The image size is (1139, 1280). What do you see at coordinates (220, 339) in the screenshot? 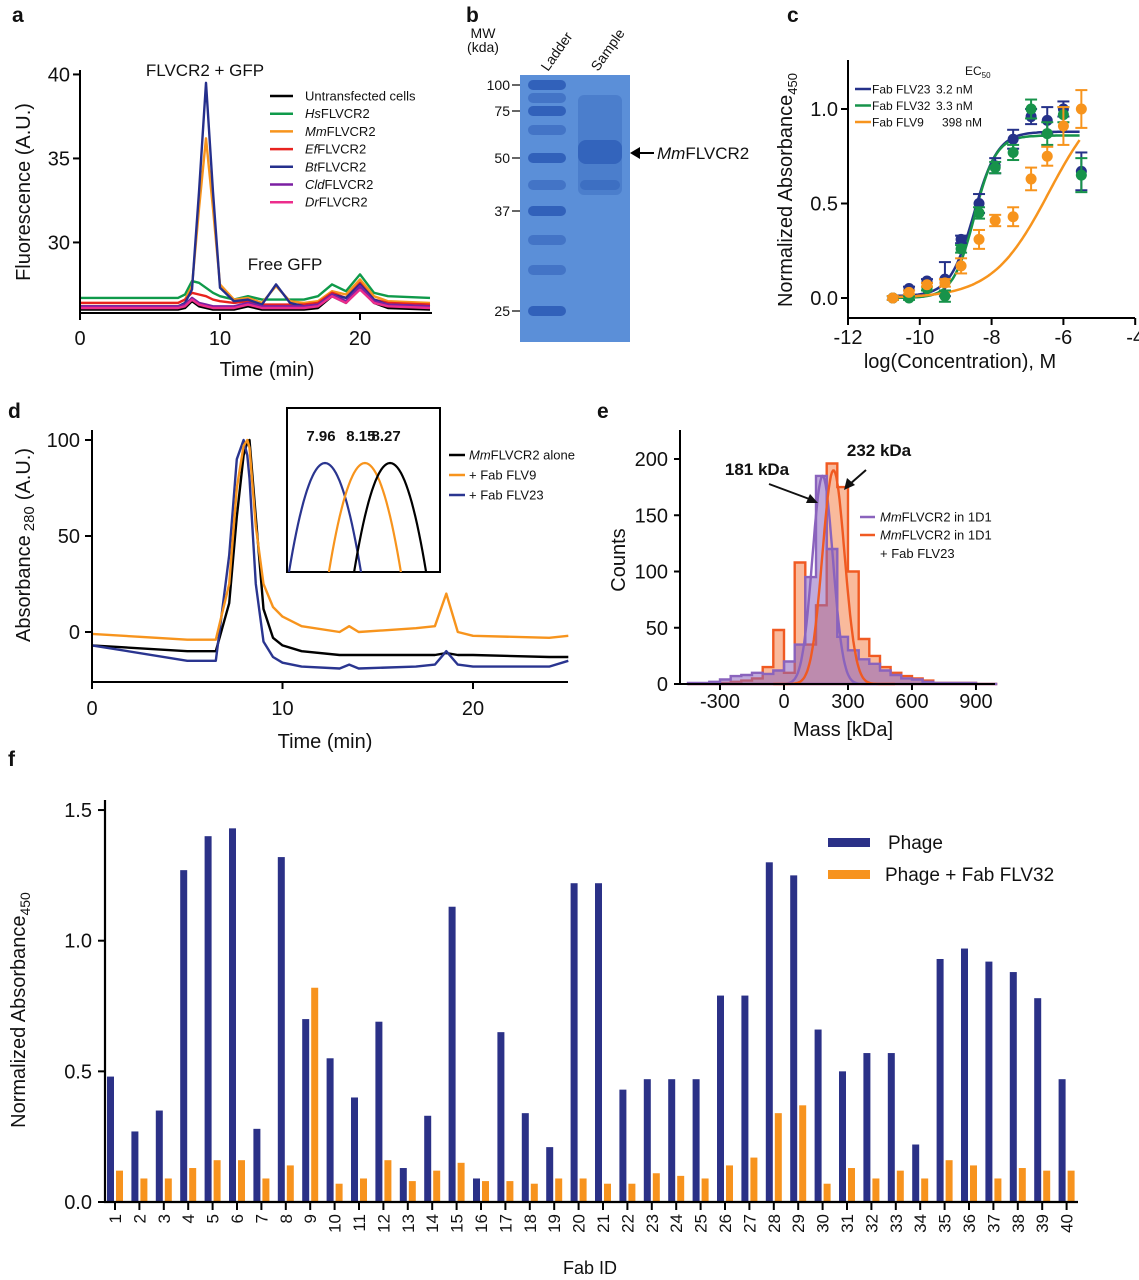
I see `x-tick-label: 10` at bounding box center [220, 339].